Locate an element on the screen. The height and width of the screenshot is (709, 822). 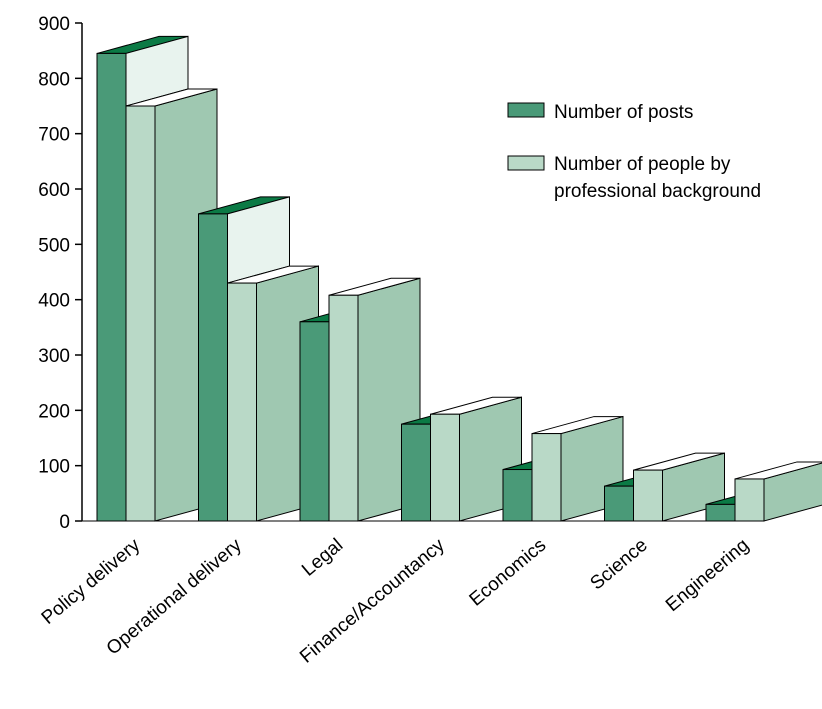
y-tick-label: 400 is located at coordinates (54, 301).